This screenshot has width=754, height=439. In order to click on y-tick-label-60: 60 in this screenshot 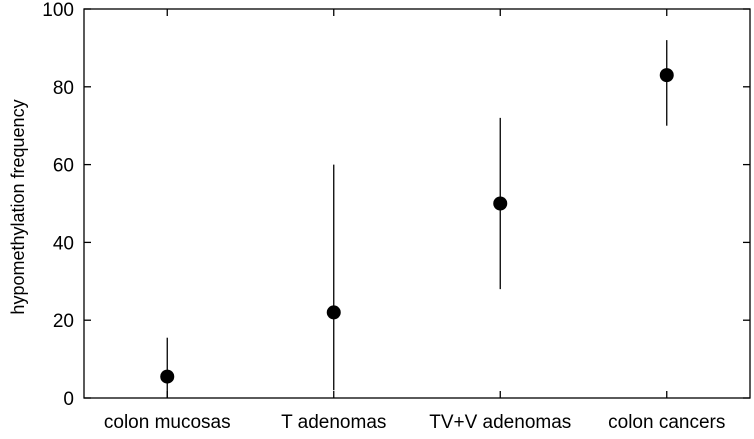, I will do `click(63, 166)`.